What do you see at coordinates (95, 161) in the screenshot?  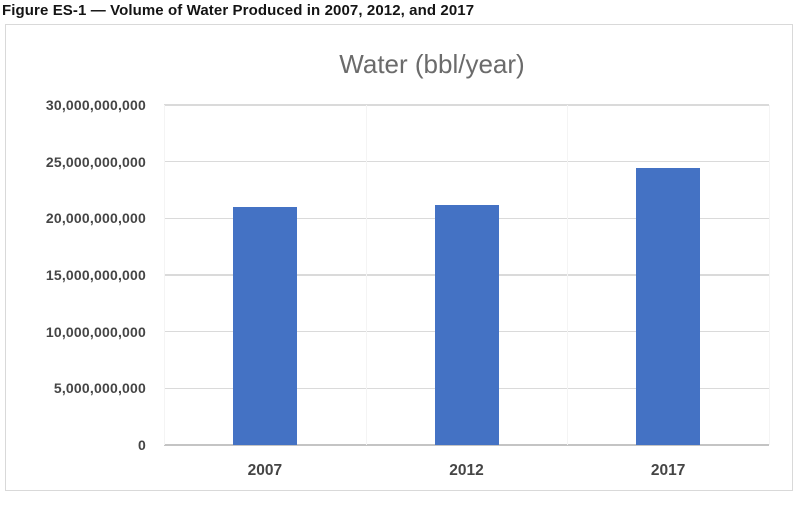 I see `y-tick-label: 25,000,000,000` at bounding box center [95, 161].